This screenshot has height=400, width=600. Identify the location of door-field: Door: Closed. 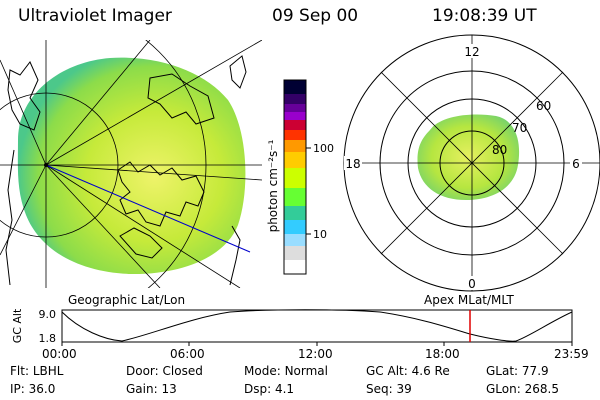
(164, 371).